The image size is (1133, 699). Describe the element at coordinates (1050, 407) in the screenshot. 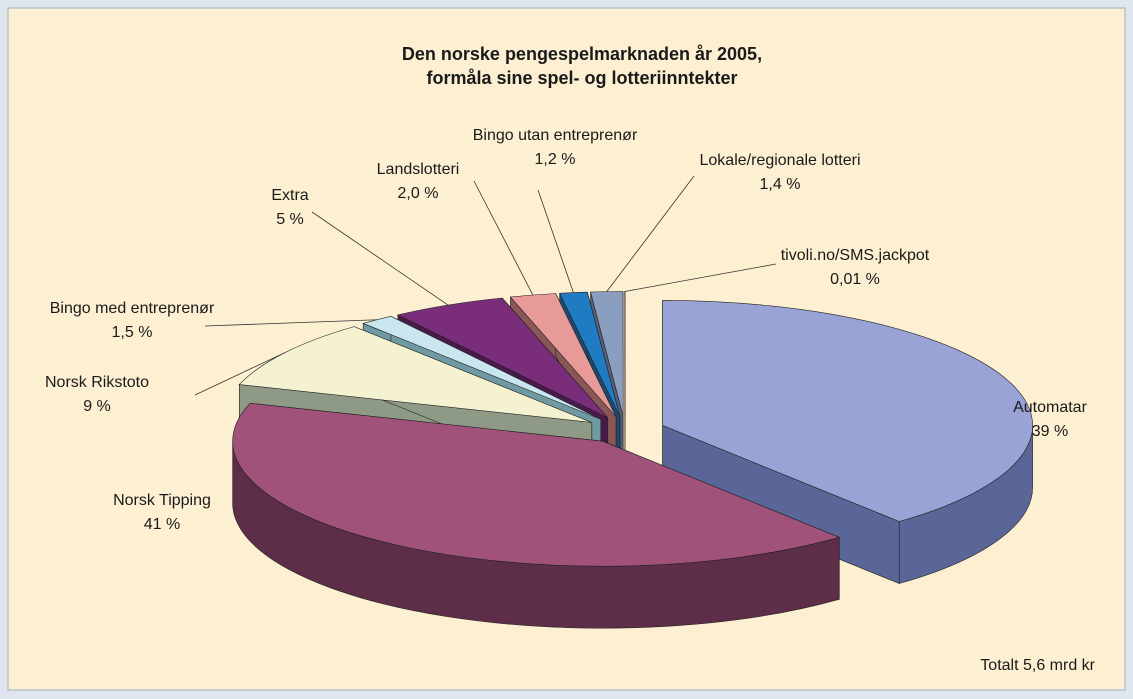

I see `slice-label: Automatar` at that location.